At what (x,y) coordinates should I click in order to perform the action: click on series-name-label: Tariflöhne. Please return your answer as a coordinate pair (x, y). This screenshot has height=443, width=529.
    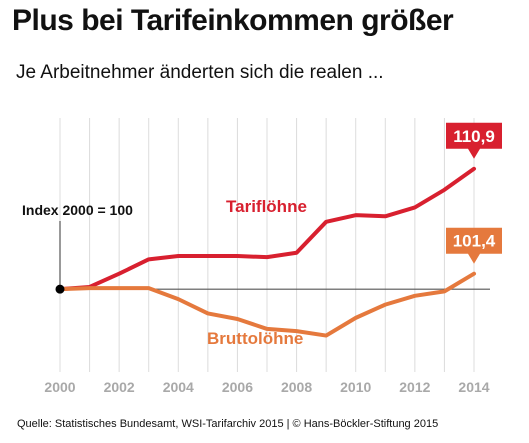
    Looking at the image, I should click on (266, 206).